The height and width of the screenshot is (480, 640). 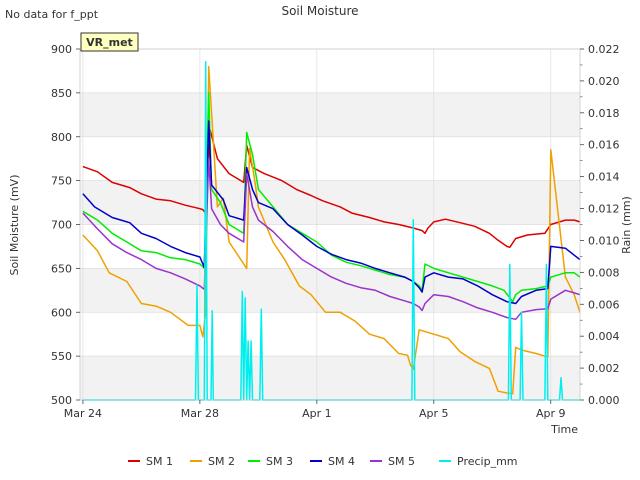 What do you see at coordinates (61, 225) in the screenshot?
I see `y-tick-label: 700` at bounding box center [61, 225].